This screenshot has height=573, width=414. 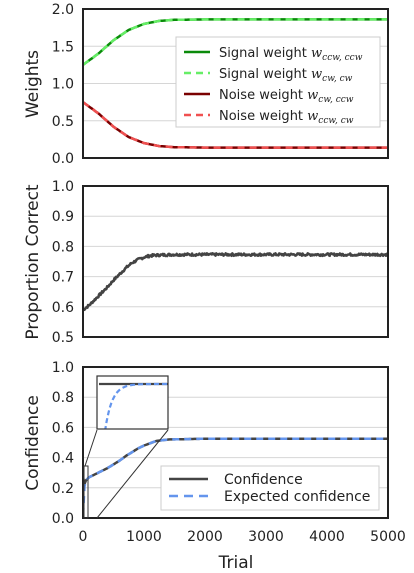 What do you see at coordinates (242, 537) in the screenshot?
I see `x-ticks: 0 1000 2000 3000 4000 5000` at bounding box center [242, 537].